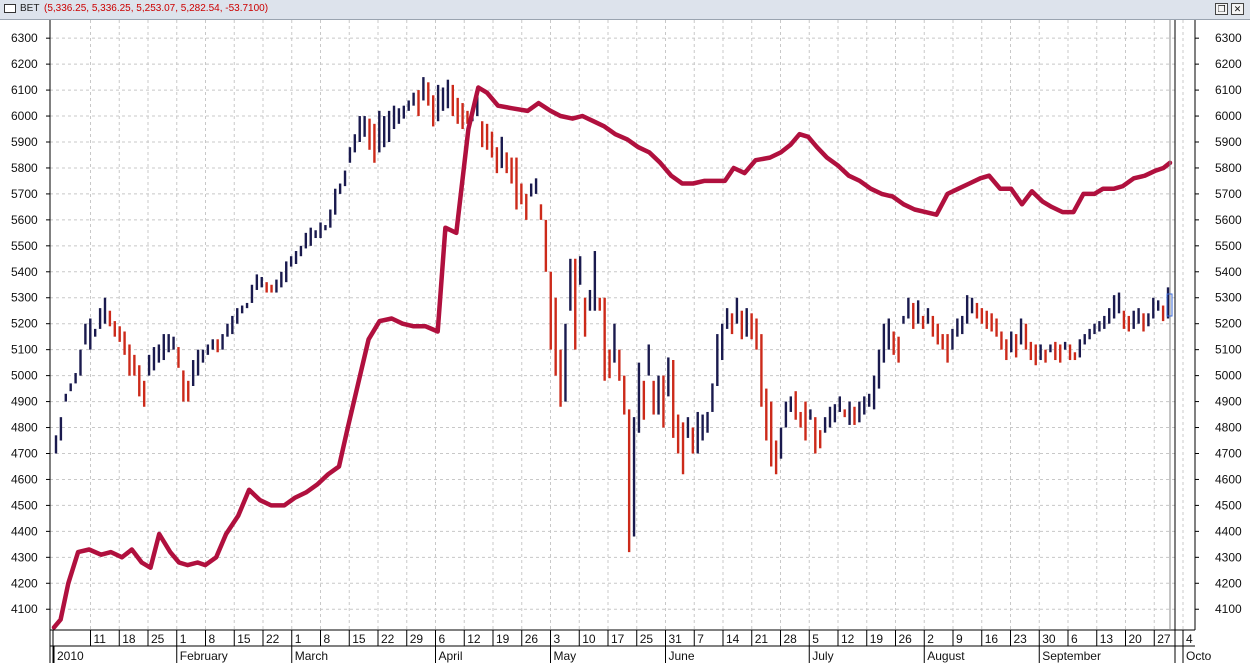  What do you see at coordinates (1228, 505) in the screenshot?
I see `y-tick-label-right: 4500` at bounding box center [1228, 505].